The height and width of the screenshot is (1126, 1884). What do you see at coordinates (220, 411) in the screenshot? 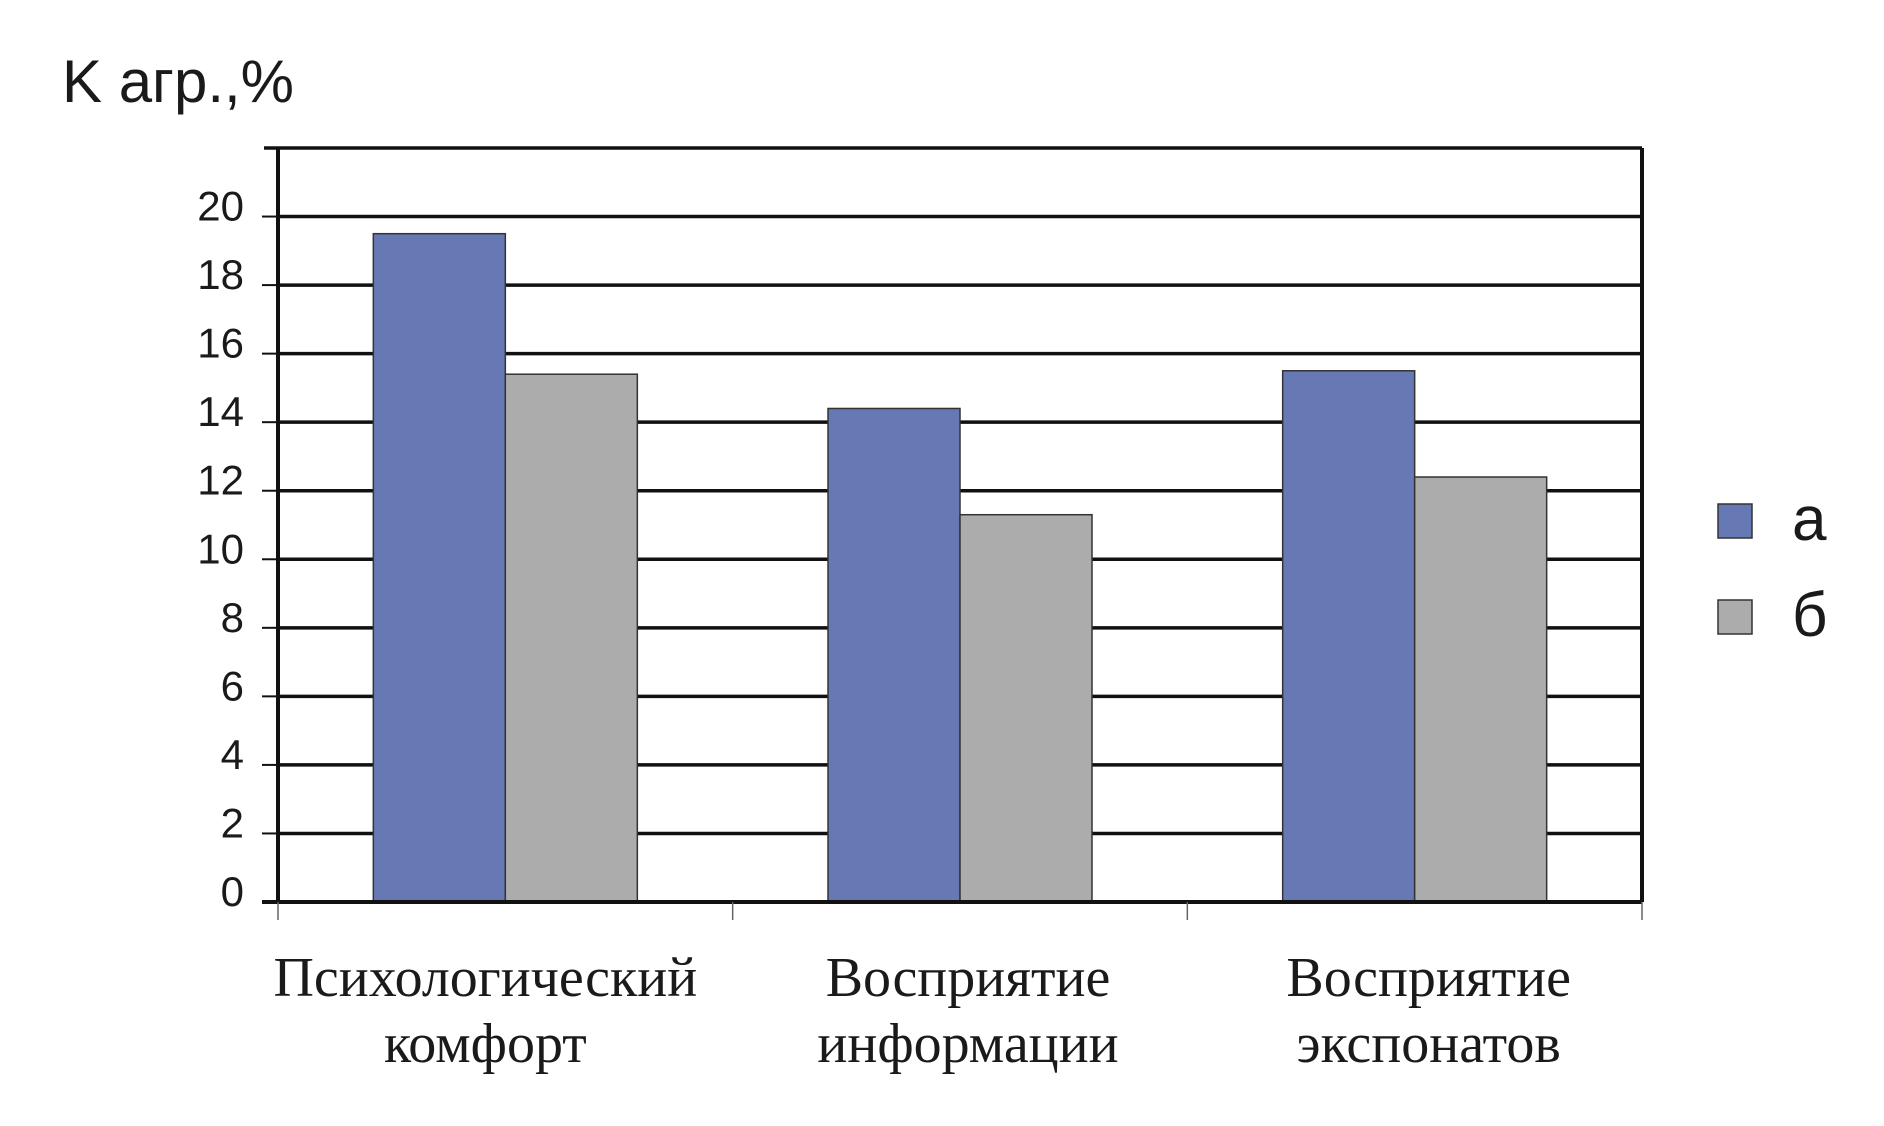
I see `y-tick-label: 14` at bounding box center [220, 411].